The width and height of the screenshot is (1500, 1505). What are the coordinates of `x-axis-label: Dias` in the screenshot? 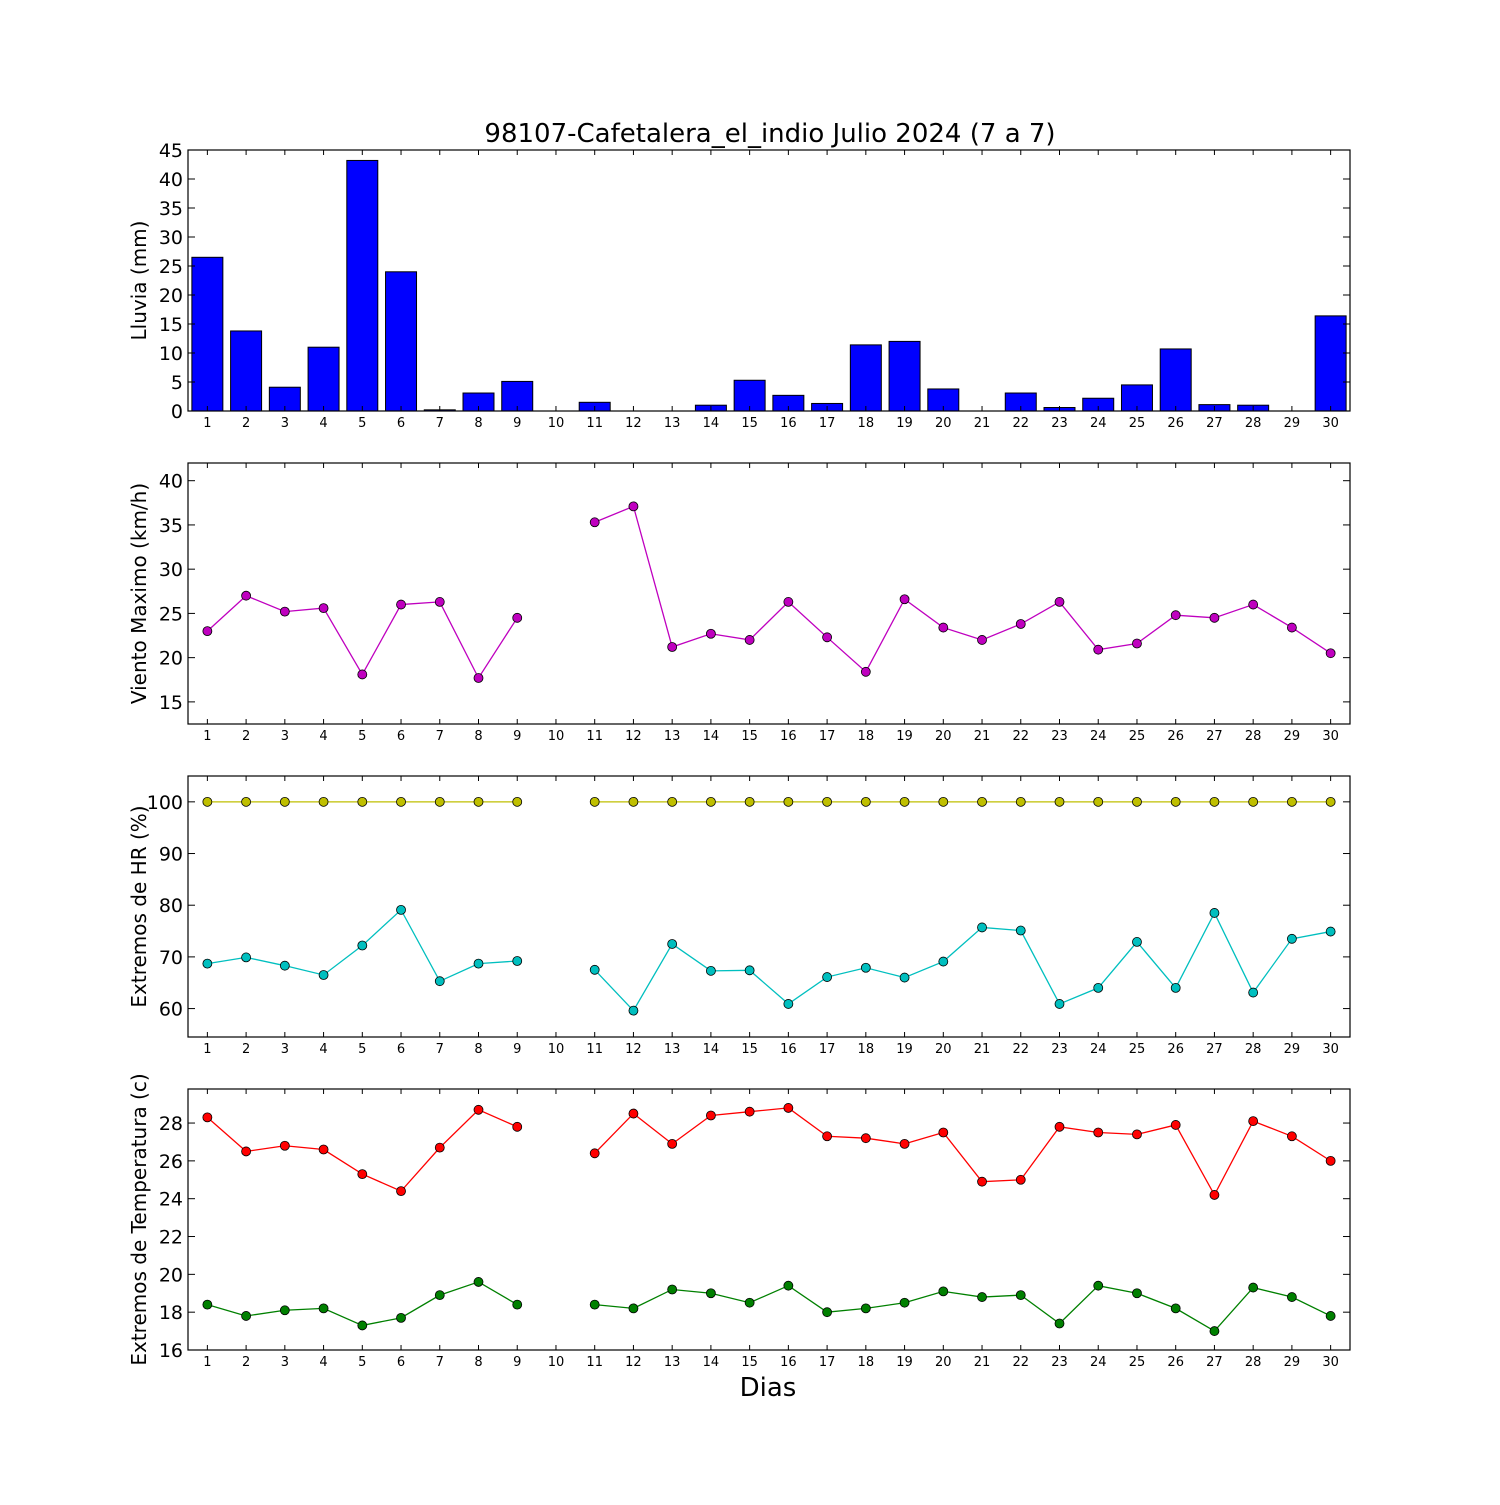 It's located at (768, 1388).